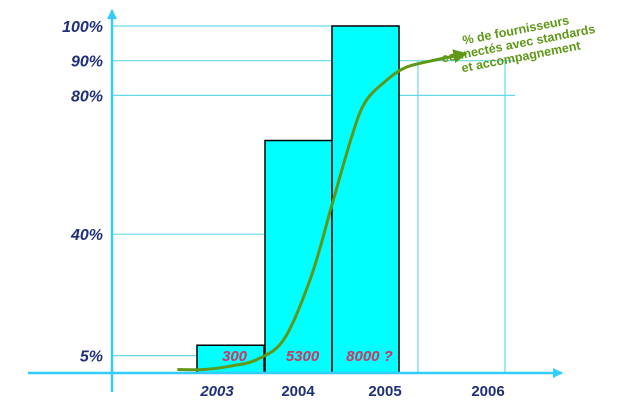  Describe the element at coordinates (298, 391) in the screenshot. I see `x-tick-label: 2004` at that location.